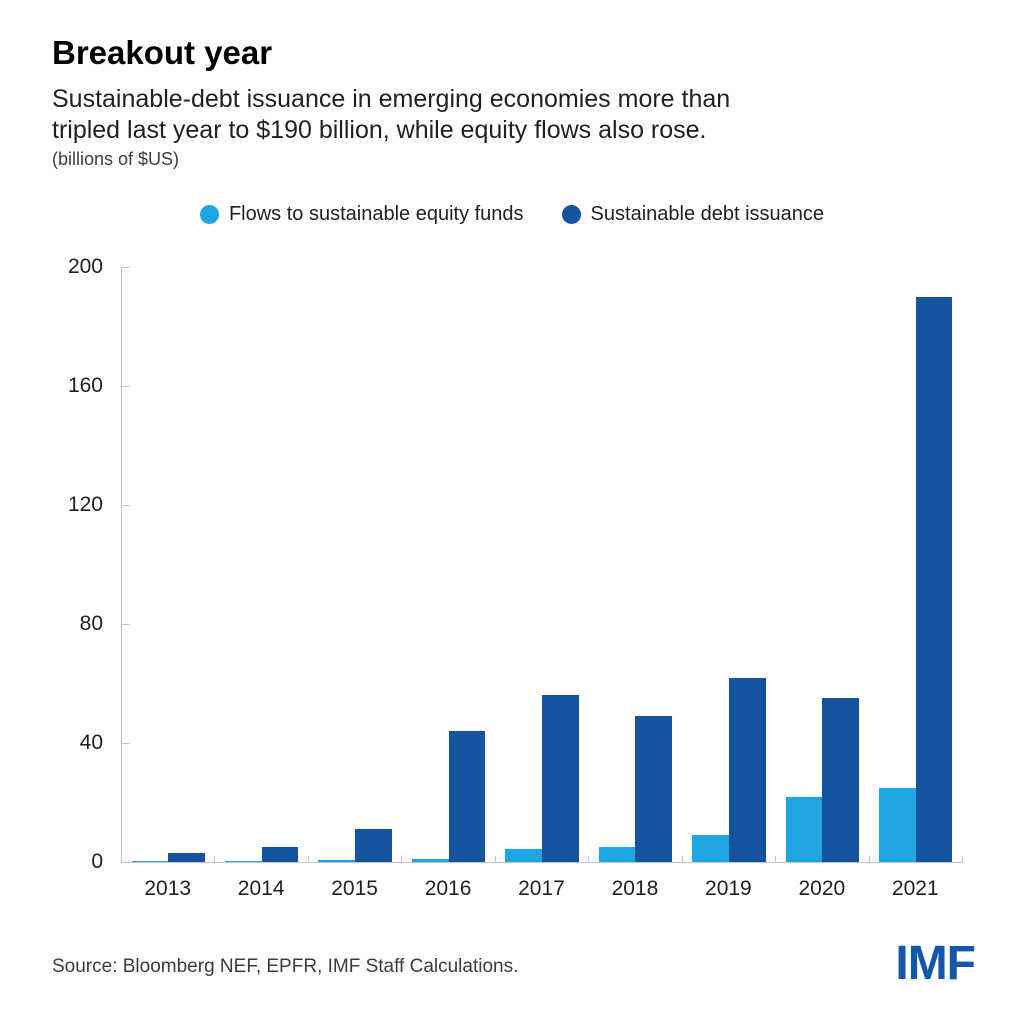 This screenshot has width=1024, height=1024. What do you see at coordinates (85, 385) in the screenshot?
I see `y-tick-label-160: 160` at bounding box center [85, 385].